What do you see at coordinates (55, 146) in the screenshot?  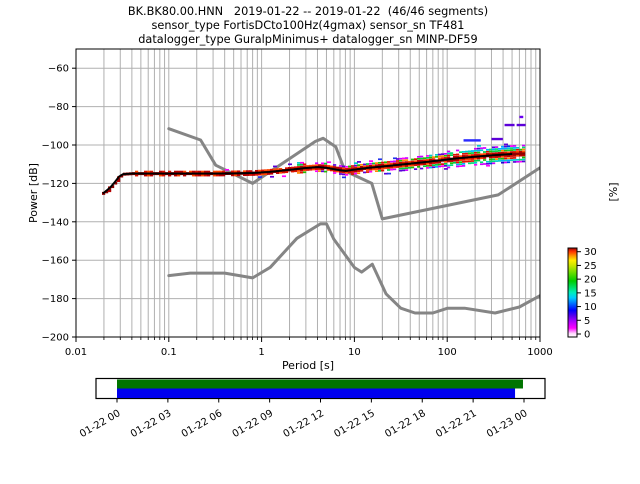 I see `y-tick-label: −100` at bounding box center [55, 146].